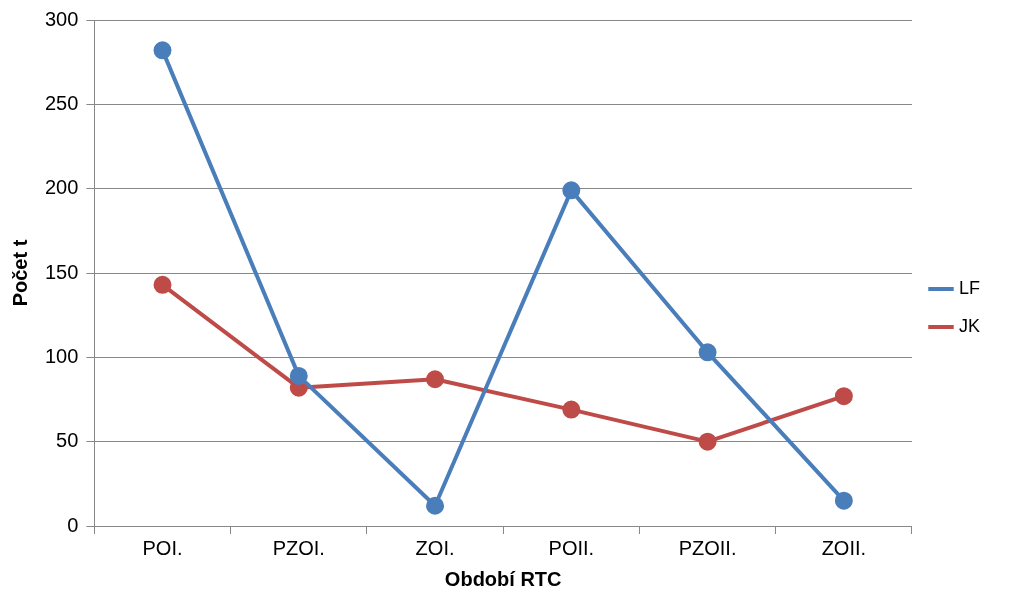  I want to click on y-axis-title: Počet t, so click(19, 273).